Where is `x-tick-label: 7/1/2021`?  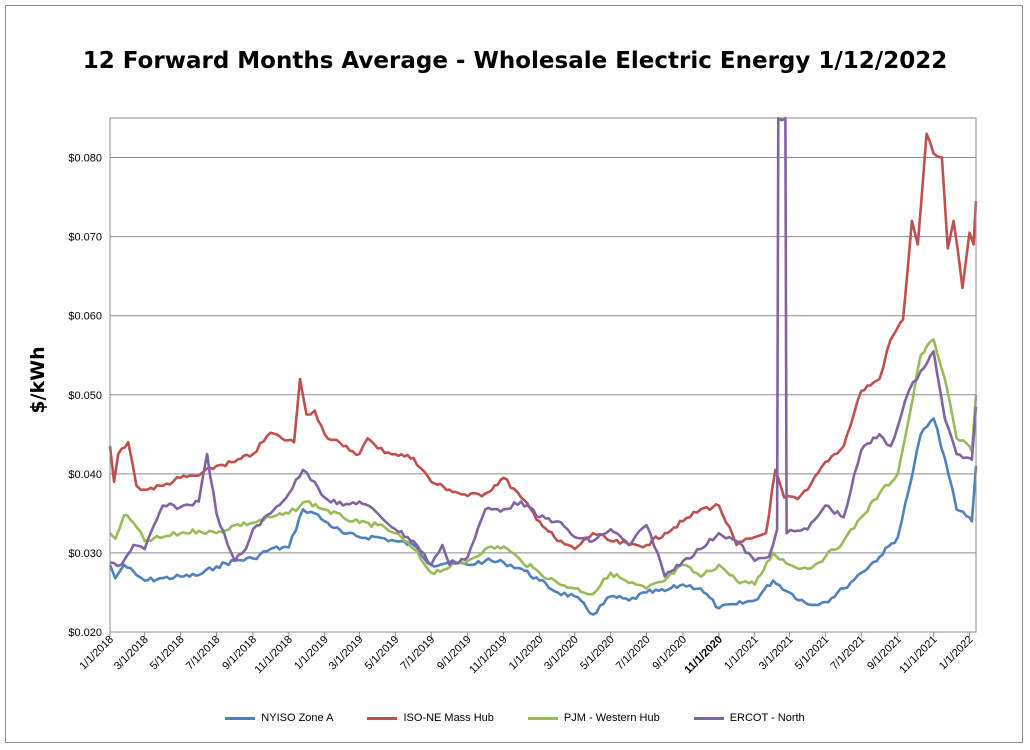 x-tick-label: 7/1/2021 is located at coordinates (848, 653).